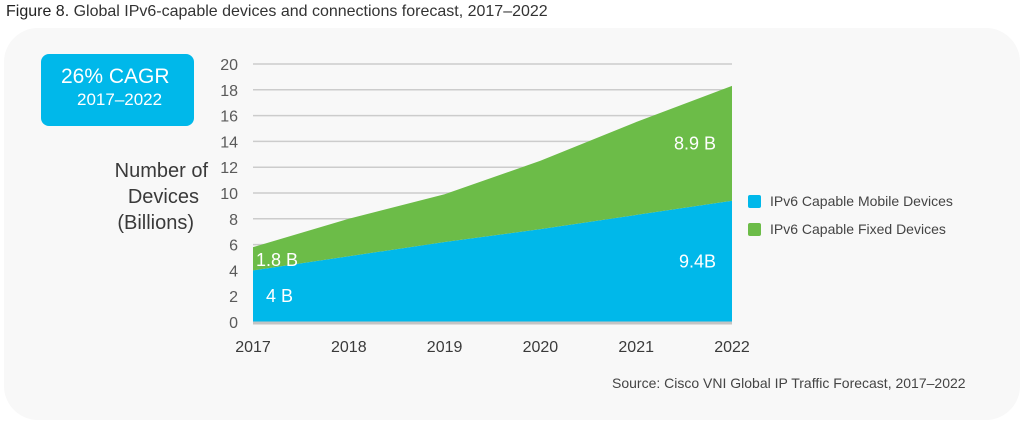  Describe the element at coordinates (233, 246) in the screenshot. I see `y-tick-label: 6` at that location.